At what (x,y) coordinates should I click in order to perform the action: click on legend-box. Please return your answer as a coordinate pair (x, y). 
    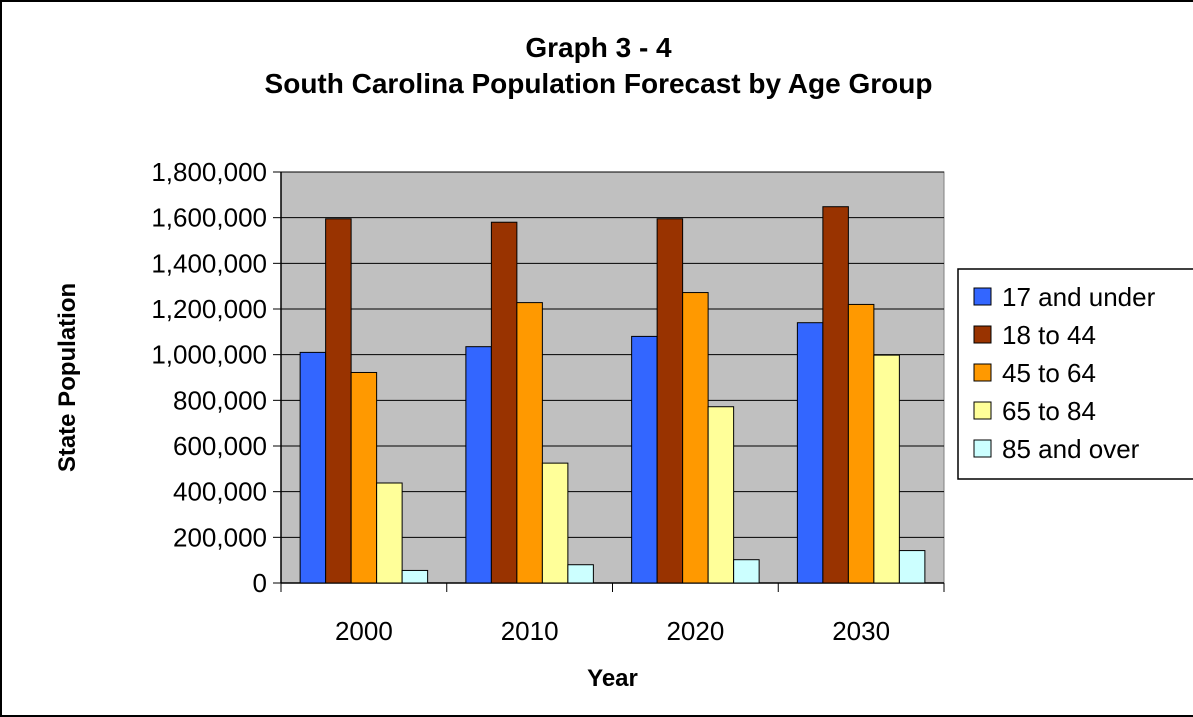
    Looking at the image, I should click on (1075, 374).